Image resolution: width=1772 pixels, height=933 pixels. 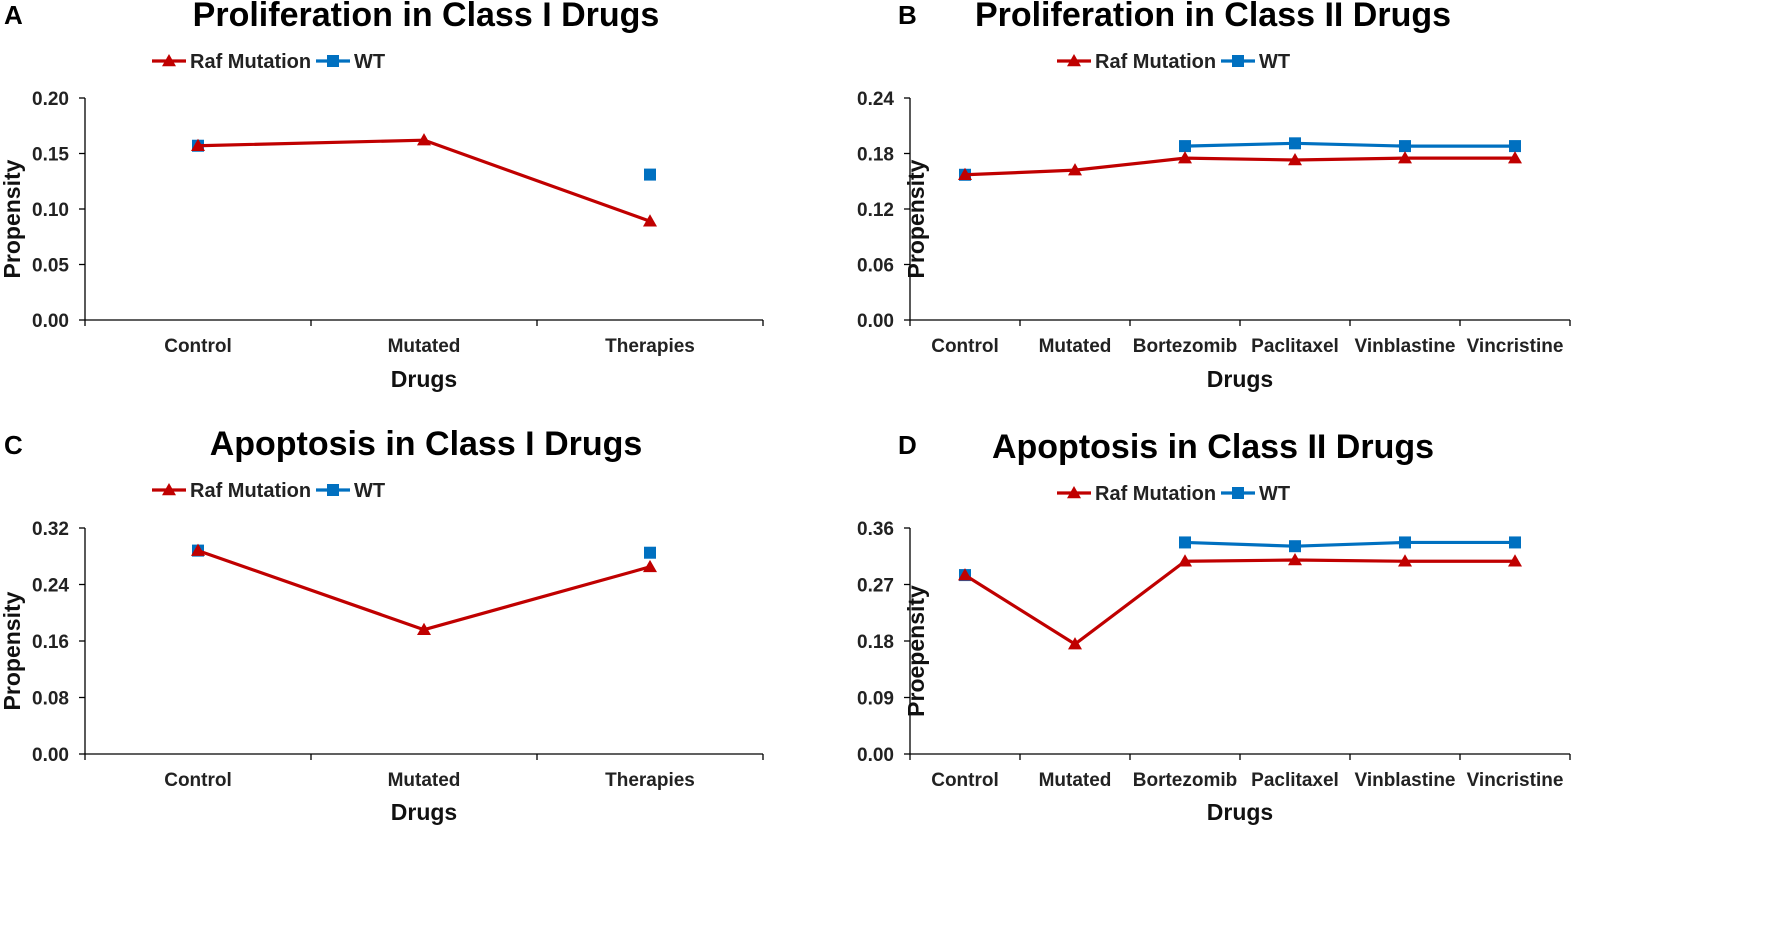 I want to click on y-tick-label: 0.18, so click(x=875, y=642).